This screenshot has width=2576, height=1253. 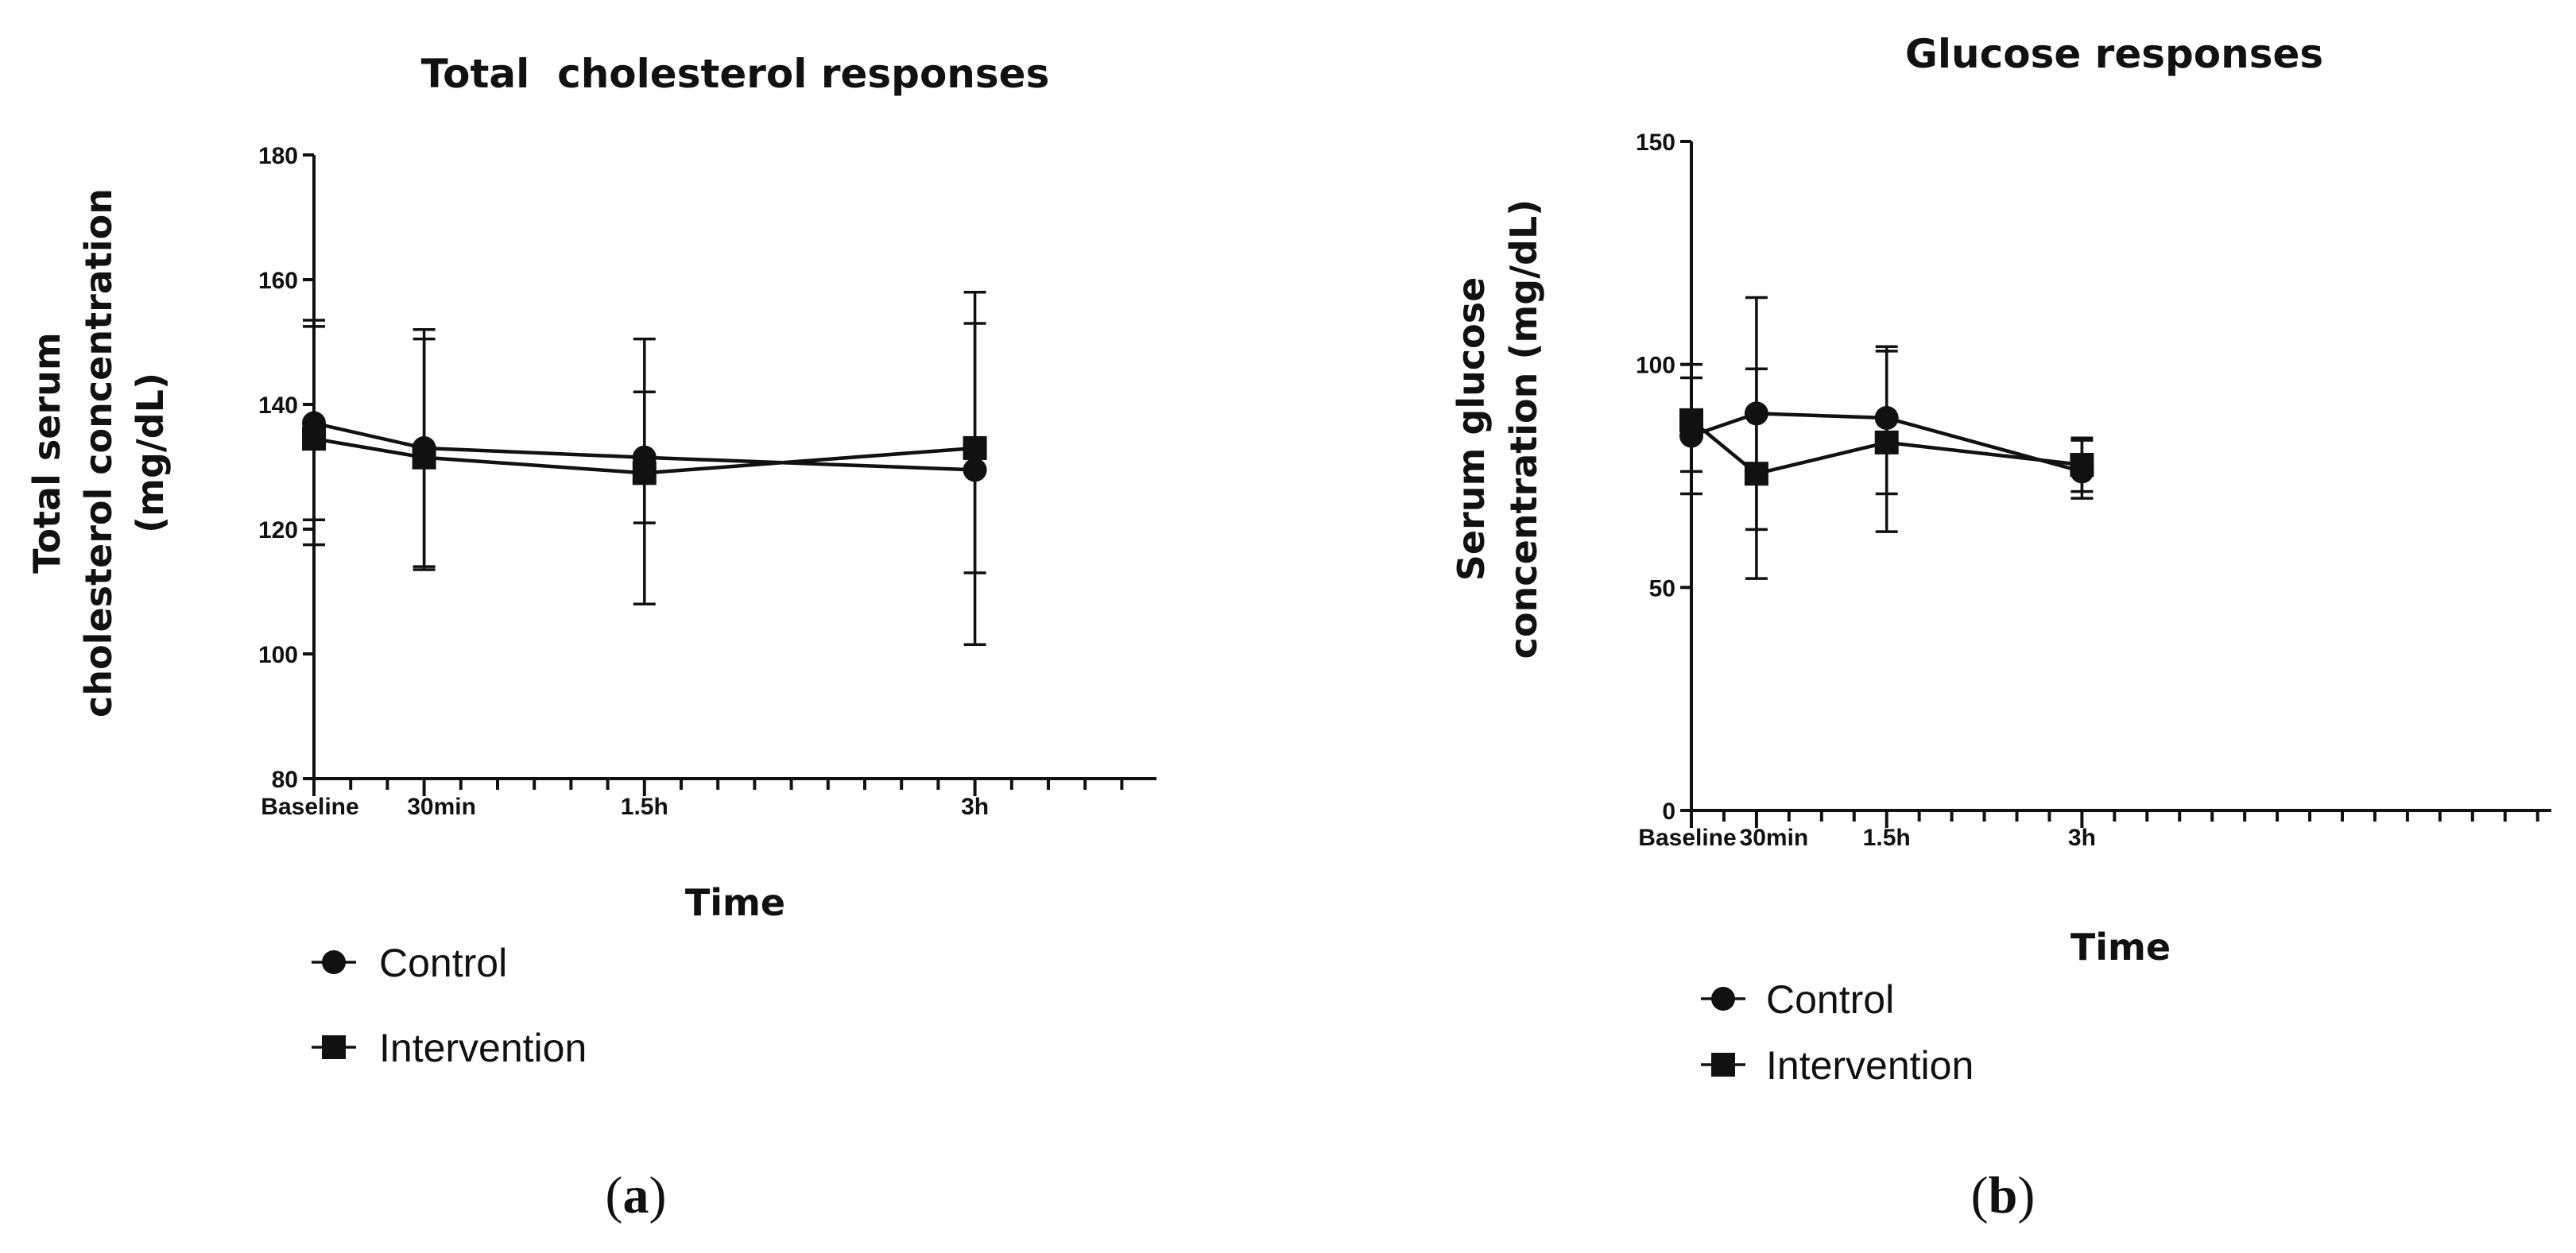 I want to click on chart-a-ytick-label: 80, so click(x=285, y=780).